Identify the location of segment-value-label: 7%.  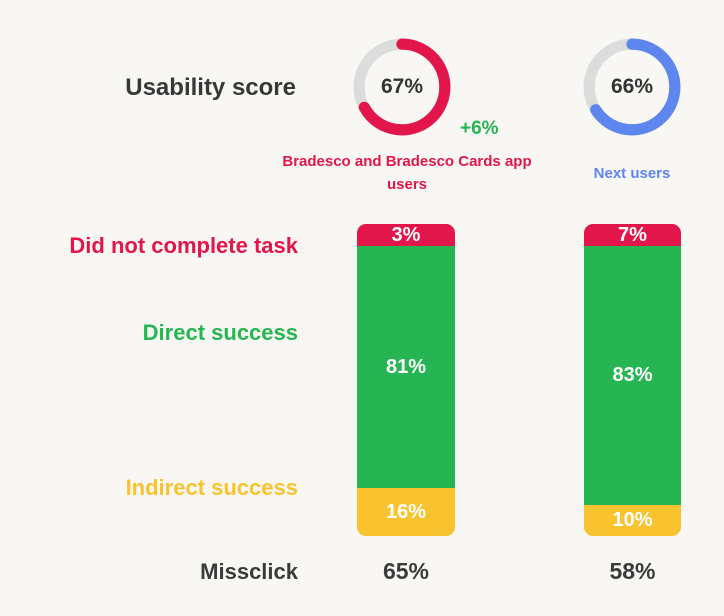
(632, 235).